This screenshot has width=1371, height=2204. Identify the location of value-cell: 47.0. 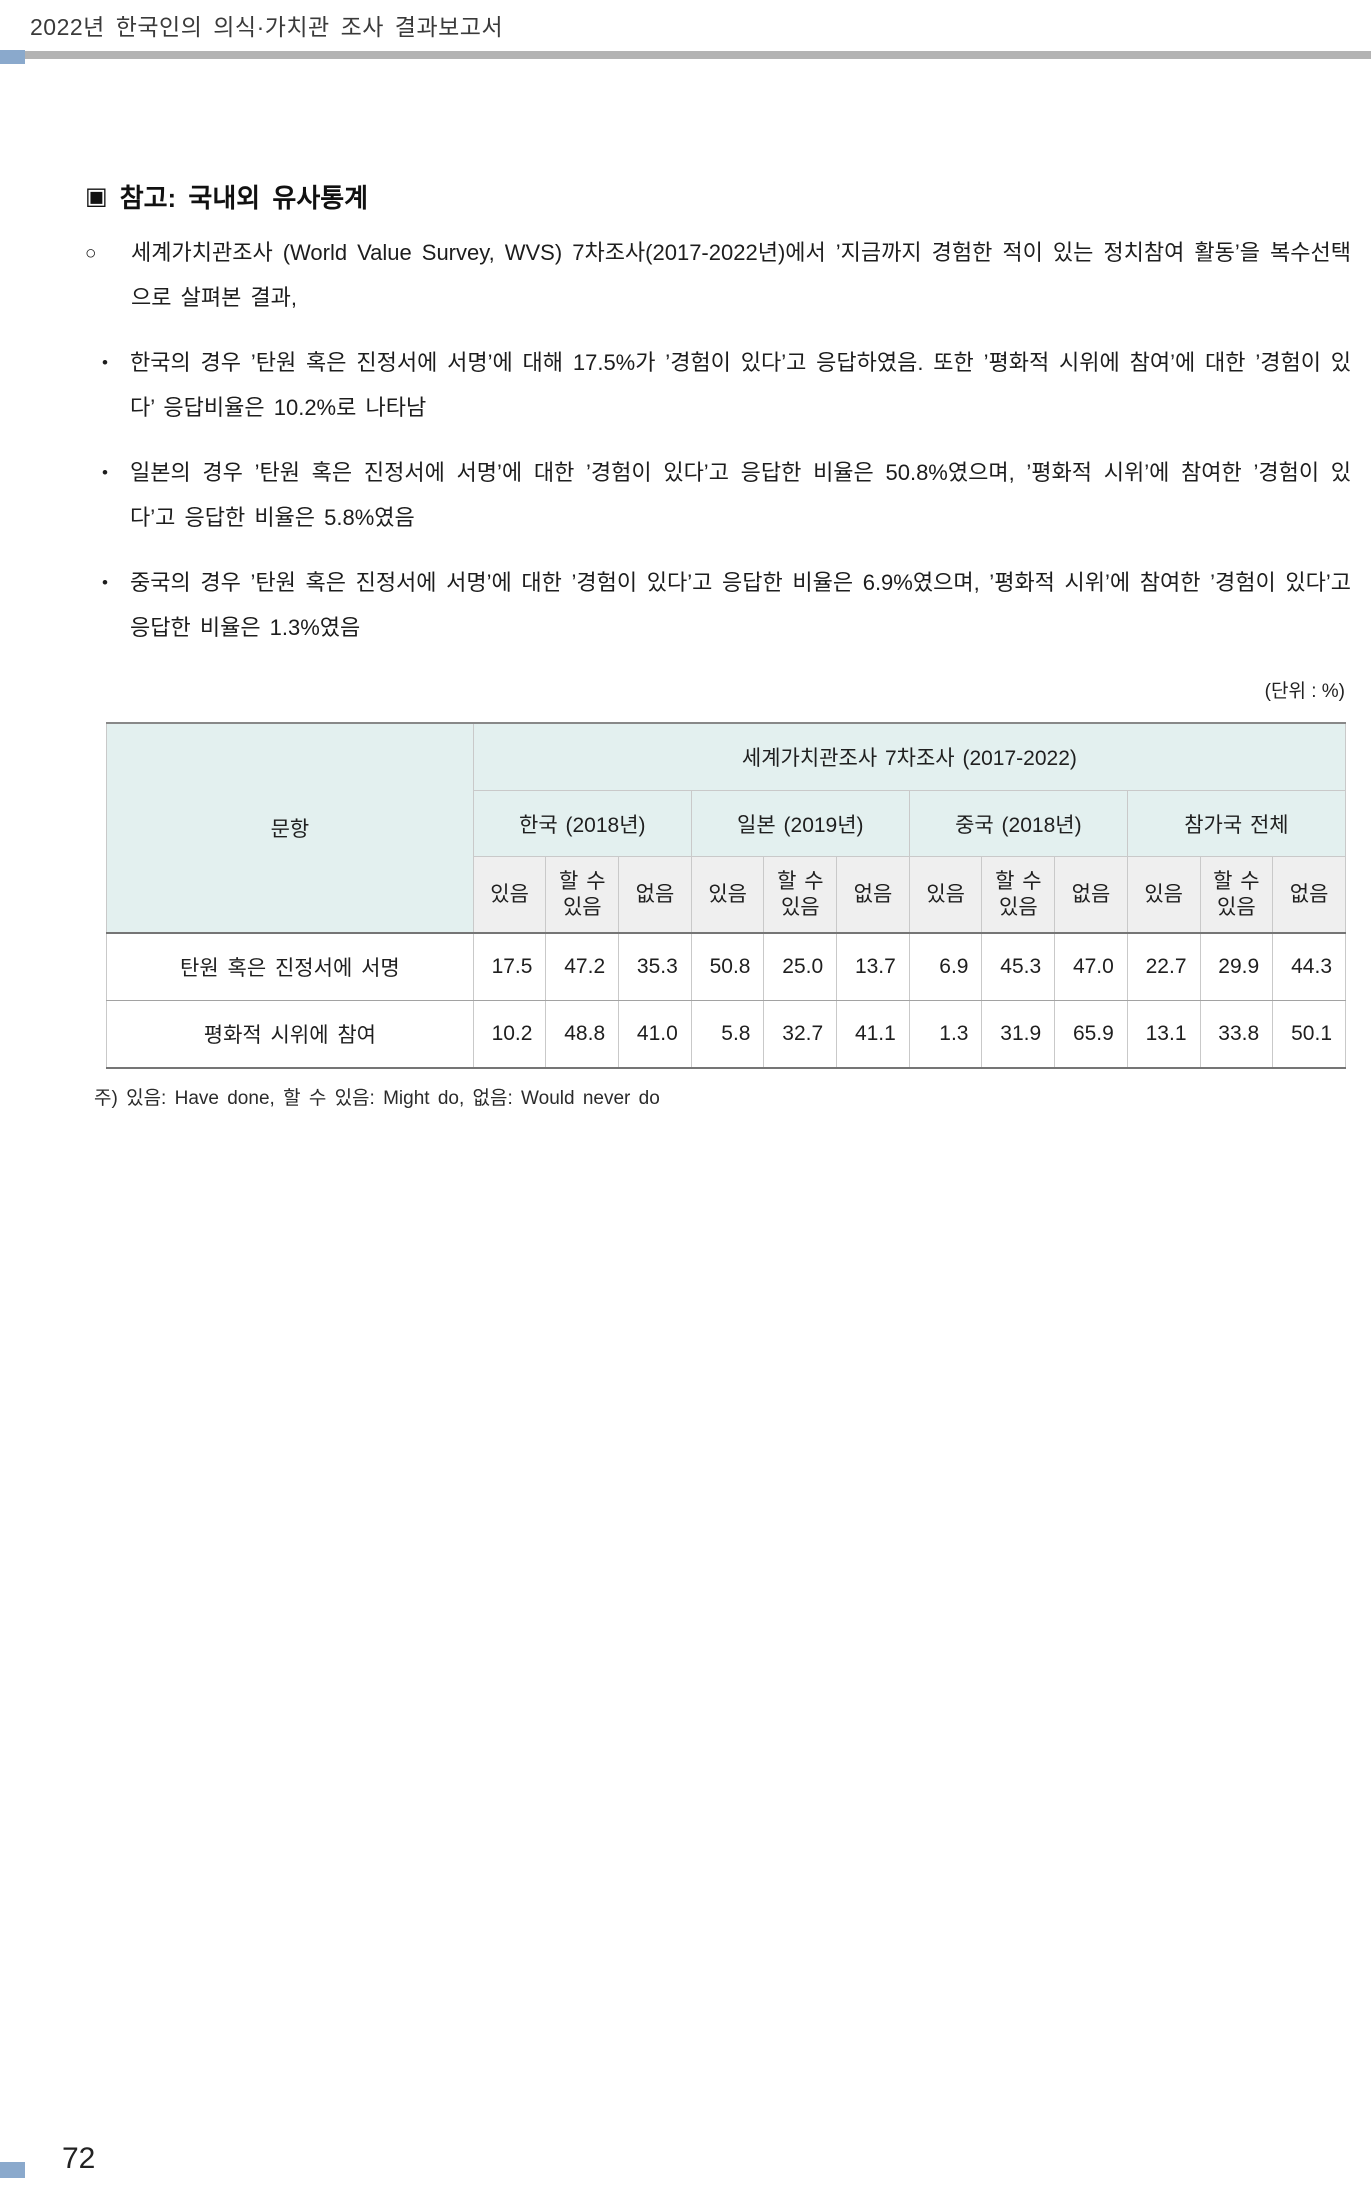
(1091, 966).